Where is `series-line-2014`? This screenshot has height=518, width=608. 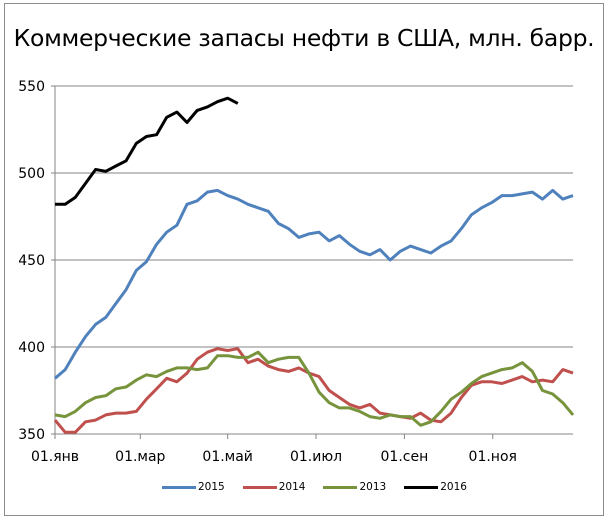 series-line-2014 is located at coordinates (313, 390).